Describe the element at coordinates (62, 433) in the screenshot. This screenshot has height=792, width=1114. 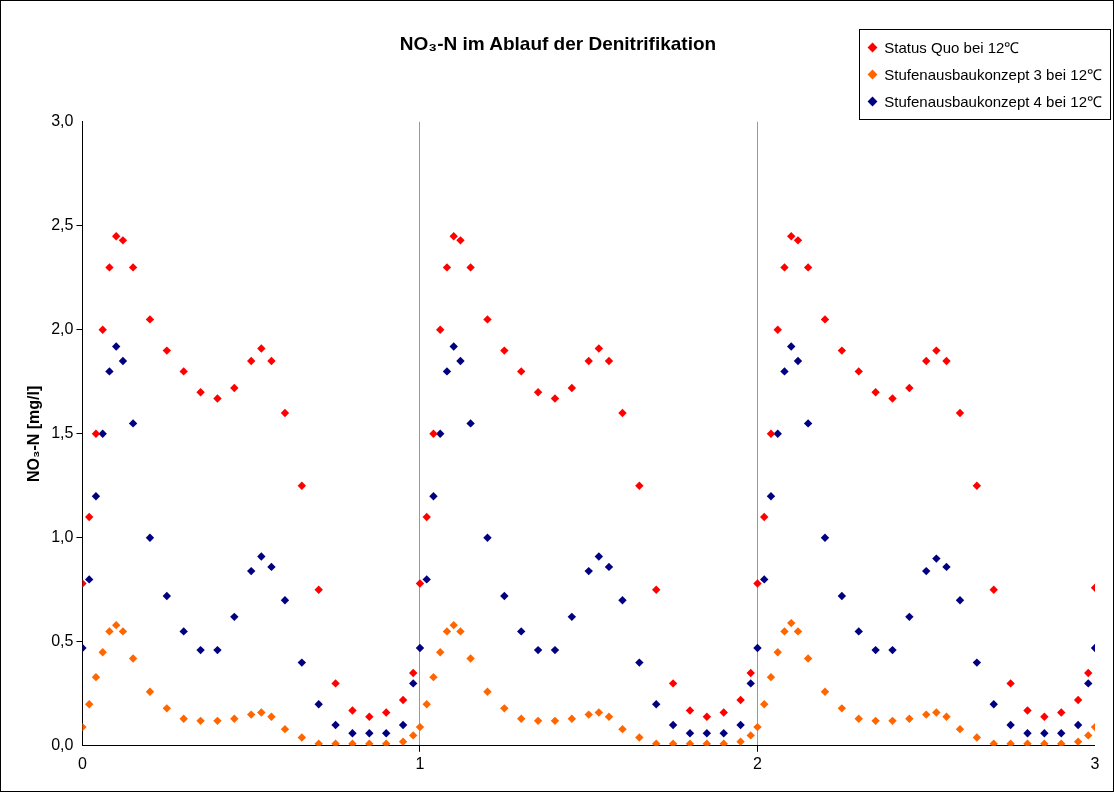
I see `y-tick-label: 1,5` at that location.